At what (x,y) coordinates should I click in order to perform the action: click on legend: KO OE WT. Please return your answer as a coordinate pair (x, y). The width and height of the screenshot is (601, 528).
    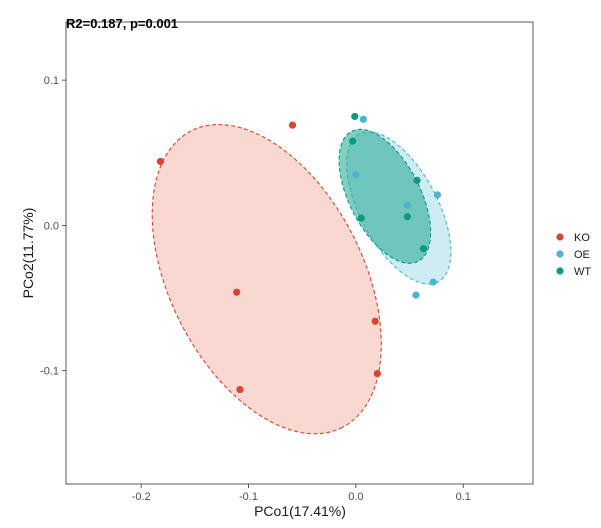
    Looking at the image, I should click on (573, 255).